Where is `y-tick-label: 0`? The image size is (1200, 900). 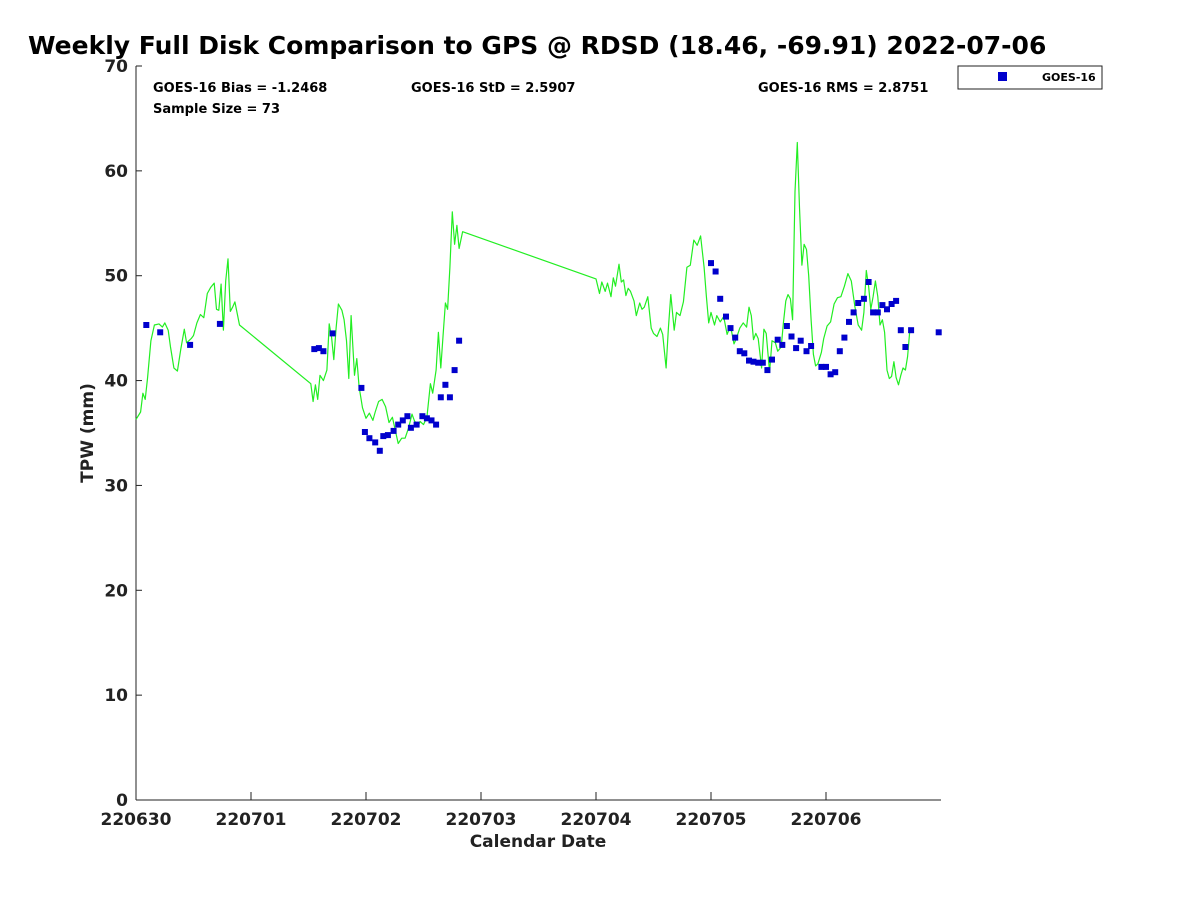 y-tick-label: 0 is located at coordinates (122, 801).